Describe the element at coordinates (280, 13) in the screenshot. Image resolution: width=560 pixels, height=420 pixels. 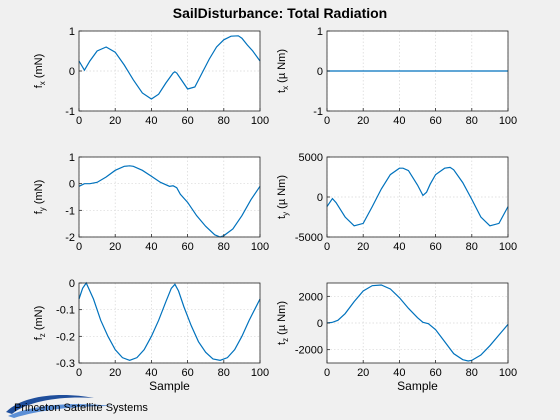
I see `figure-title: SailDisturbance: Total Radiation` at that location.